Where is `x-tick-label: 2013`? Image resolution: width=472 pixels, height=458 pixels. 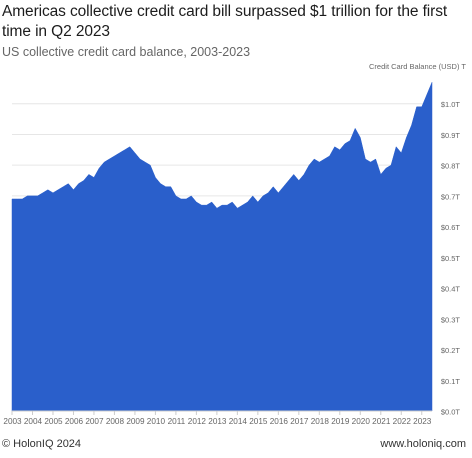
x-tick-label: 2013 is located at coordinates (217, 421).